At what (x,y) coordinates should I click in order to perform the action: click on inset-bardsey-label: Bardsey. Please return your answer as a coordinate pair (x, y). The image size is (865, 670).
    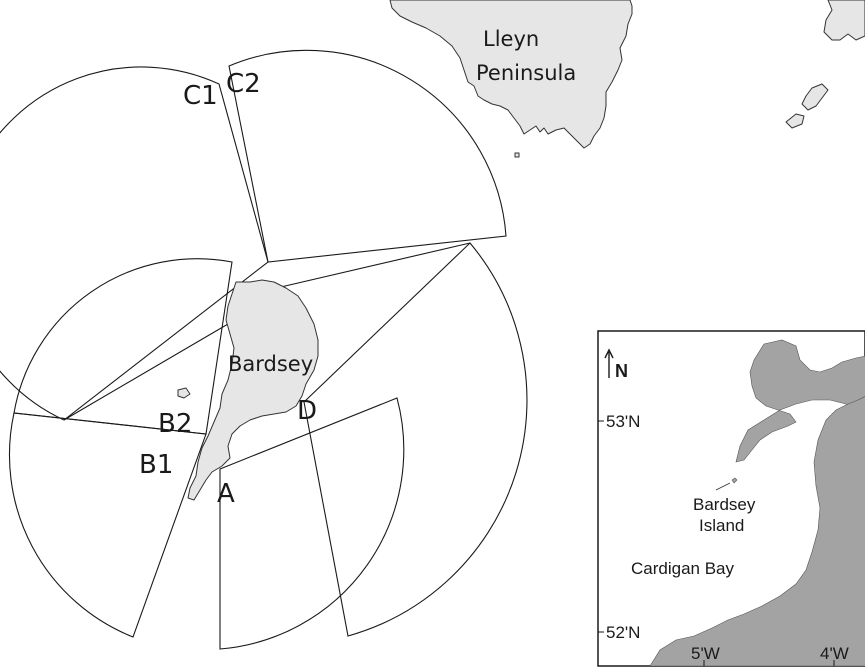
    Looking at the image, I should click on (724, 504).